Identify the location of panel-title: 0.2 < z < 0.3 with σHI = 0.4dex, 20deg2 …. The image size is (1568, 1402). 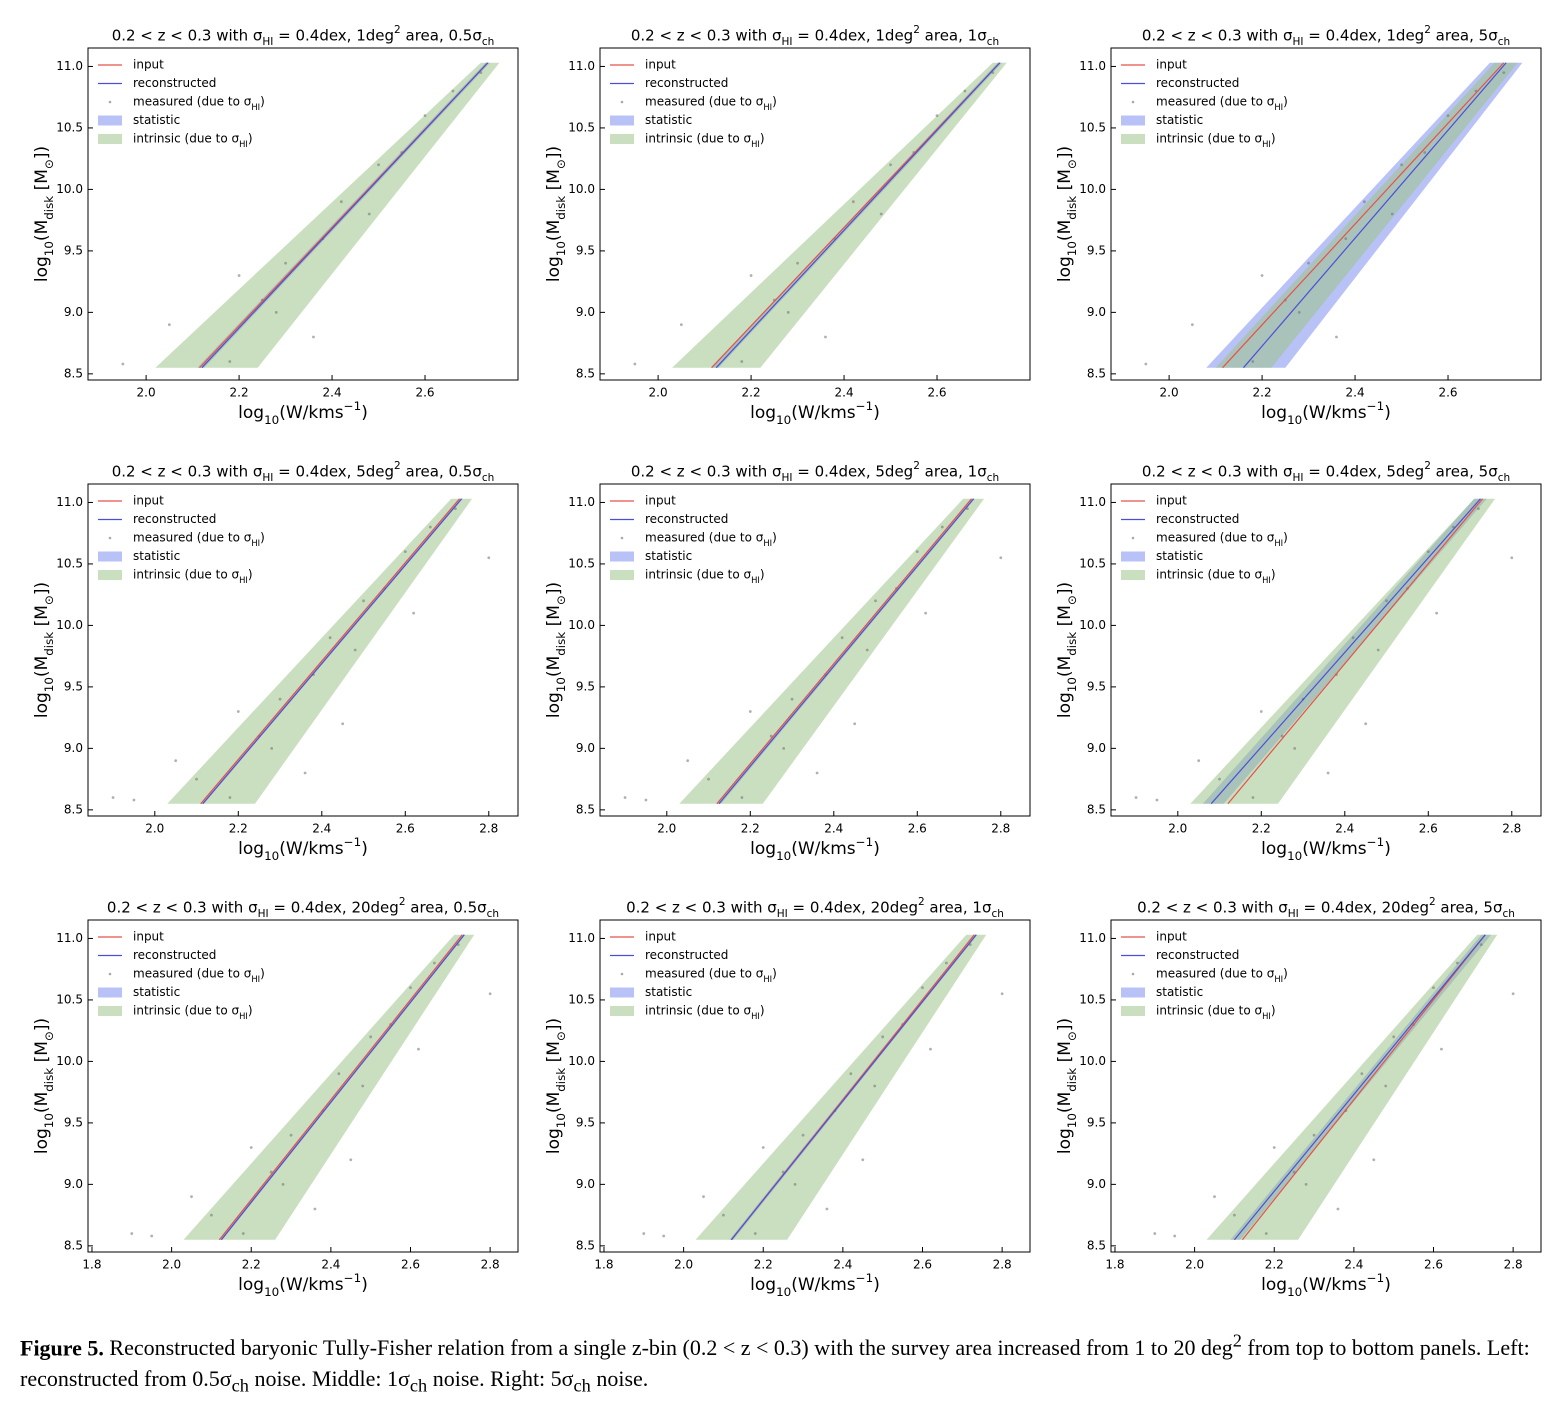
(815, 908).